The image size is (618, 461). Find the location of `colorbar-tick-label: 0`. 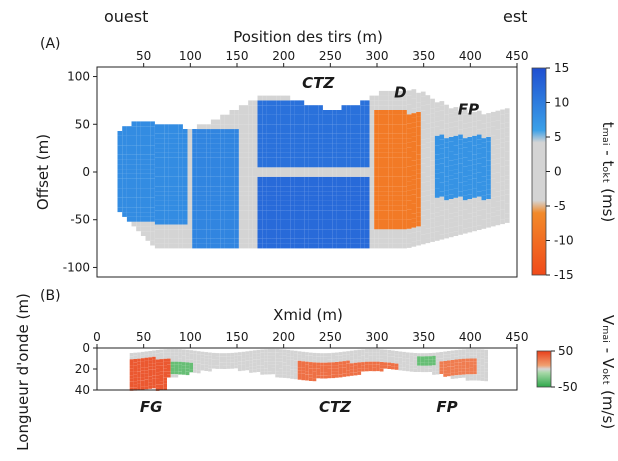

colorbar-tick-label: 0 is located at coordinates (558, 172).